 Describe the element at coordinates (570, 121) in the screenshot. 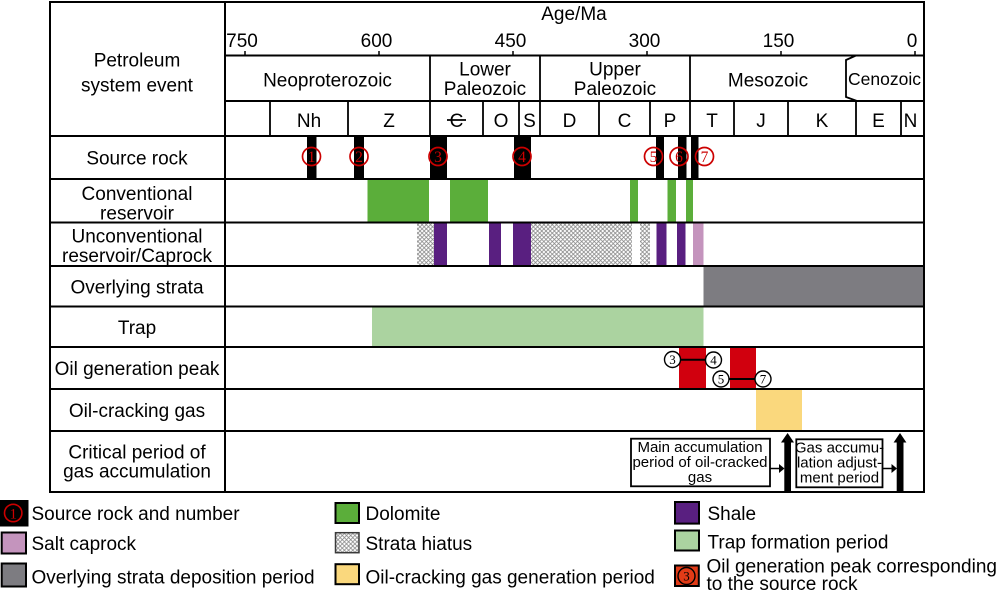

I see `svg-text: D` at that location.